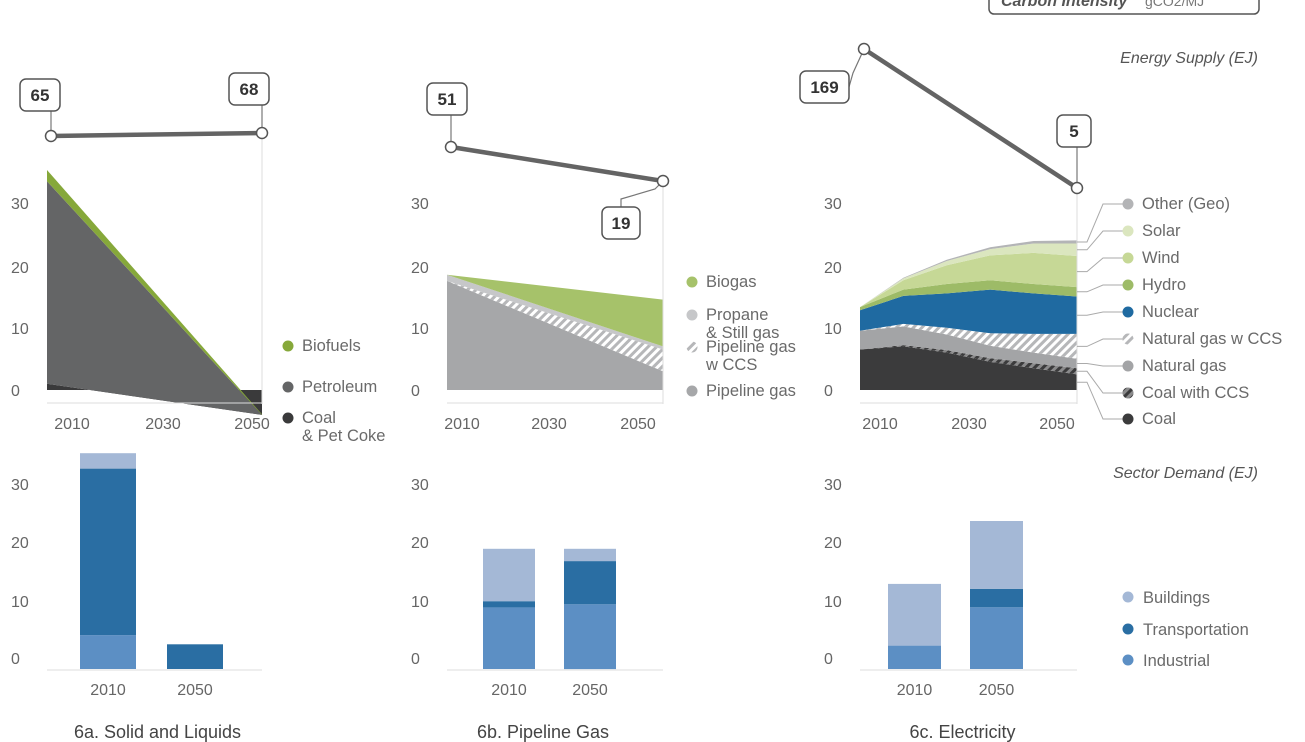 The image size is (1305, 742). What do you see at coordinates (549, 424) in the screenshot?
I see `supply-xtick: 2030` at bounding box center [549, 424].